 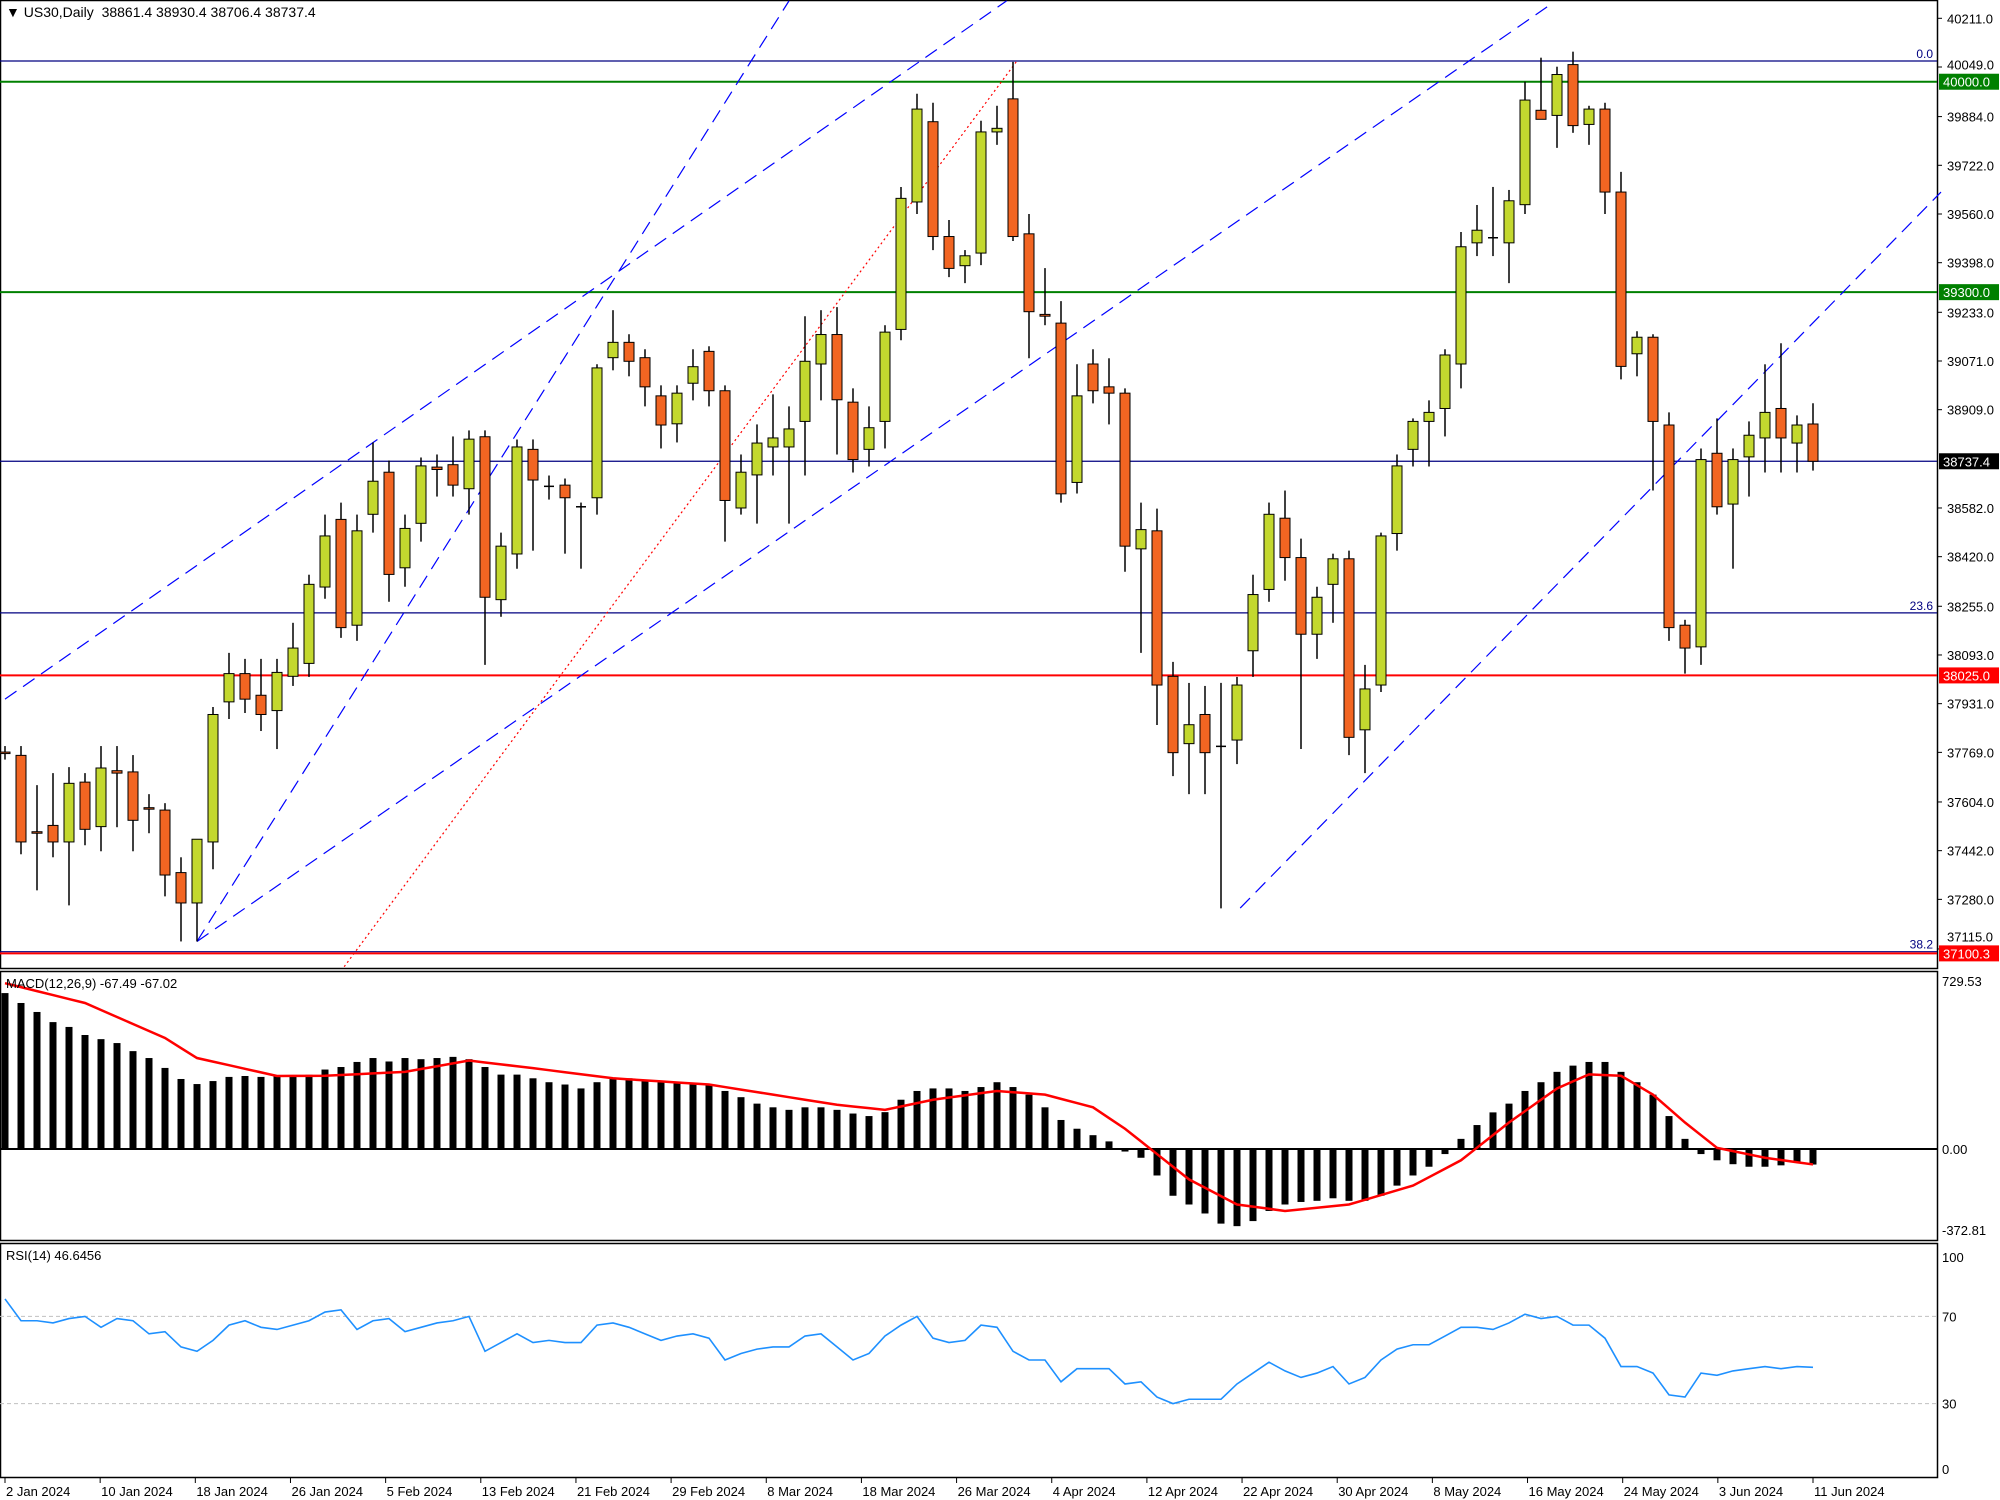 What do you see at coordinates (1661, 1491) in the screenshot?
I see `time-tick-label: 24 May 2024` at bounding box center [1661, 1491].